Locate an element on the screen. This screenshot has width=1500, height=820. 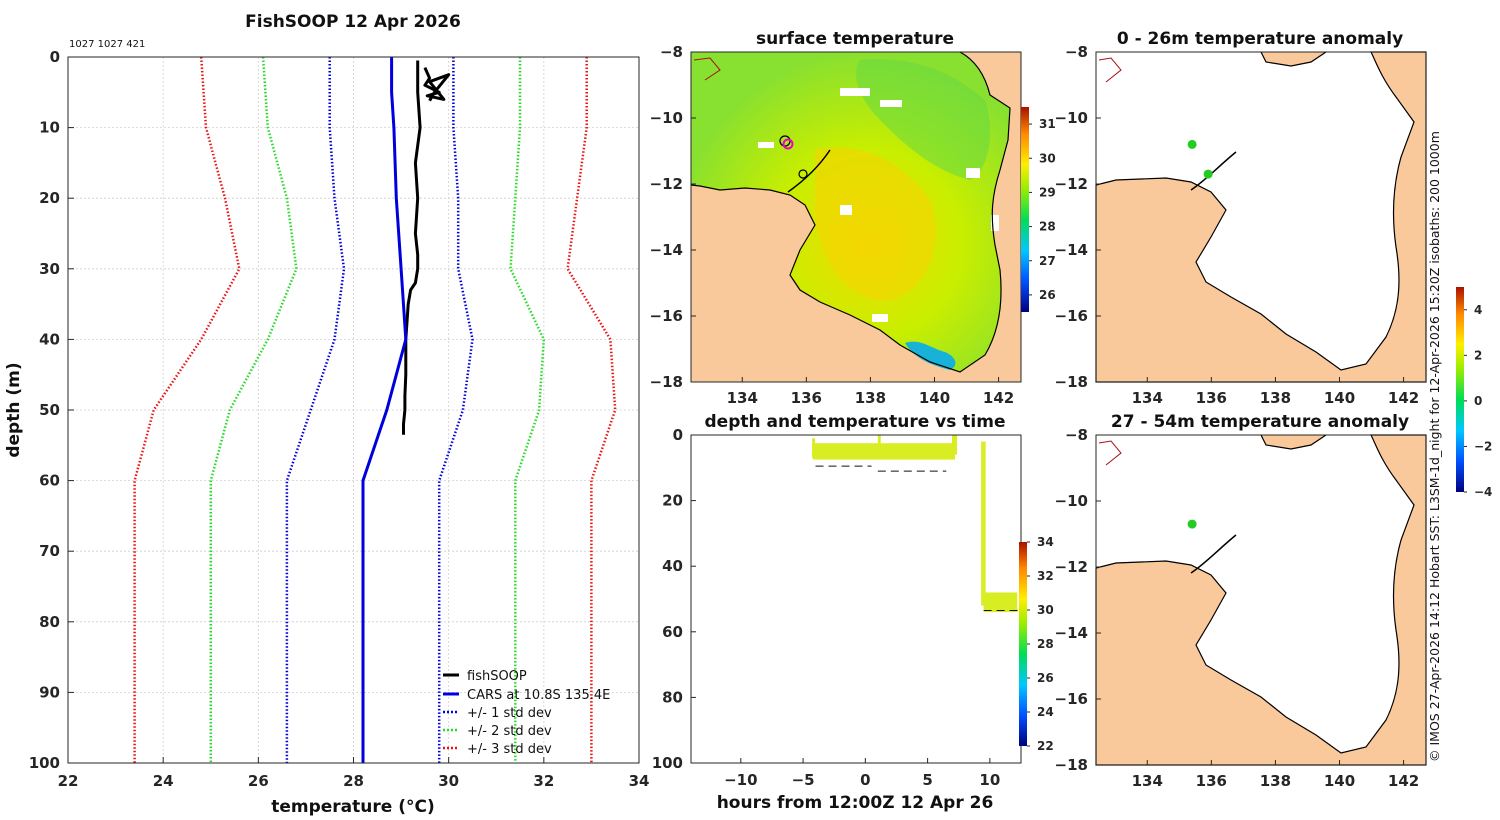
y-tick-label: 50 is located at coordinates (49, 410).